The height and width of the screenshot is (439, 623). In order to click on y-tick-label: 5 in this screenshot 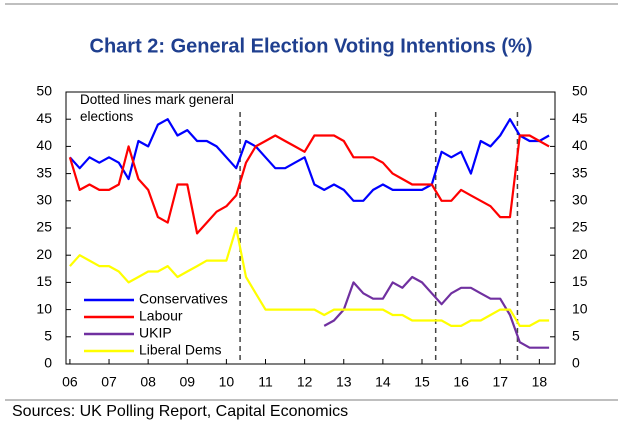, I will do `click(48, 336)`.